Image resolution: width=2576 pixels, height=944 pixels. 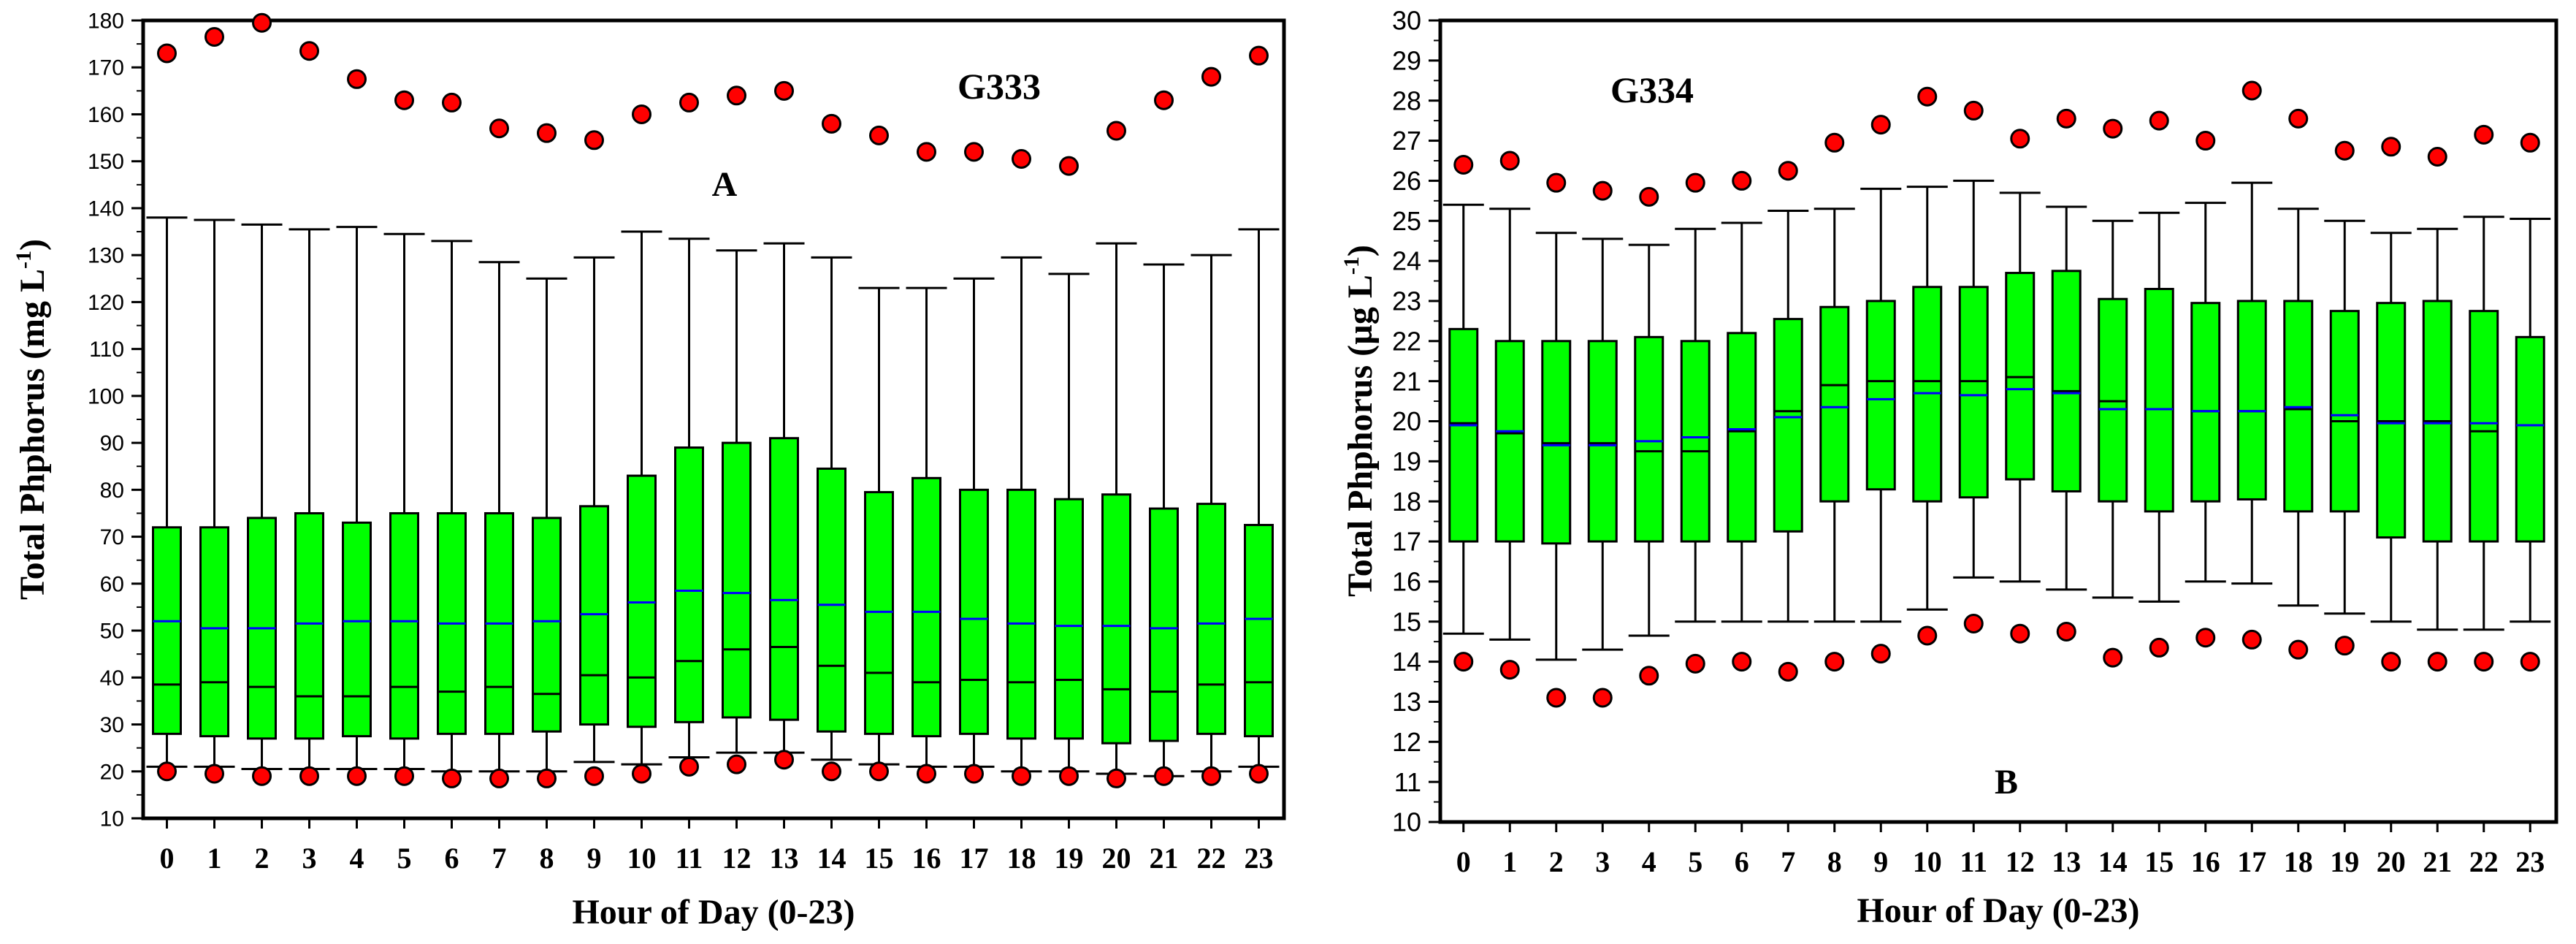 I want to click on panel-b-x-tick-label: 23, so click(x=2530, y=861).